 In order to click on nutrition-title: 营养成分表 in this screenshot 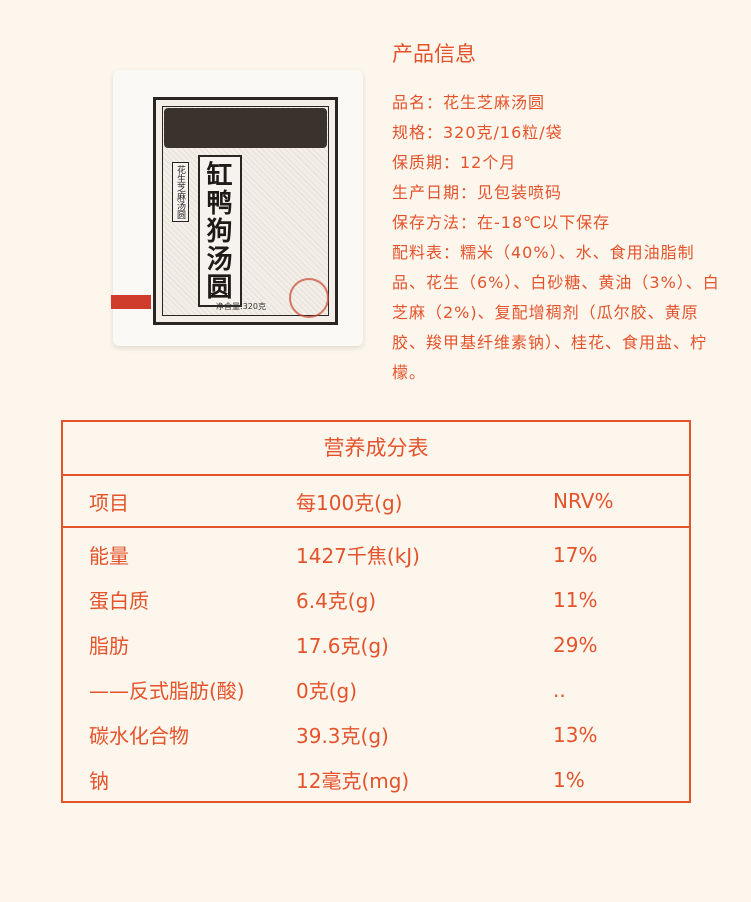, I will do `click(376, 449)`.